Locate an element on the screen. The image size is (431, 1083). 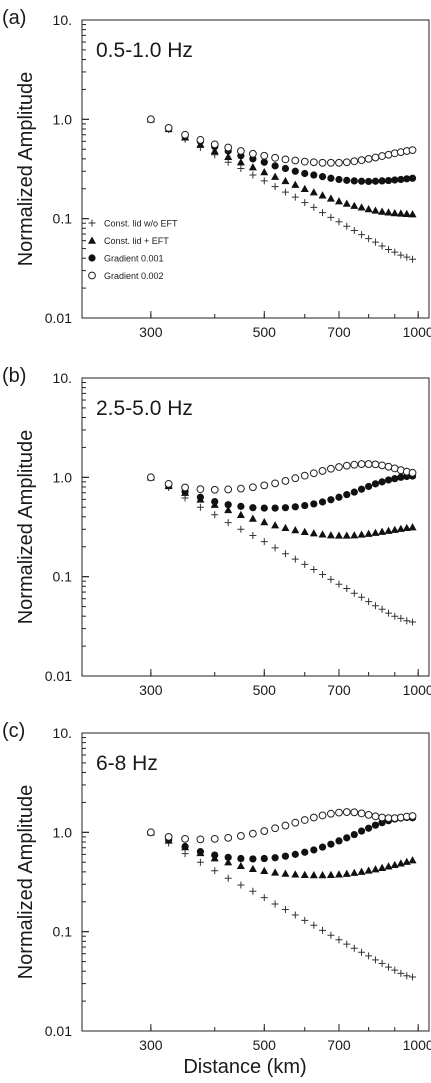
series-plus is located at coordinates (282, 549).